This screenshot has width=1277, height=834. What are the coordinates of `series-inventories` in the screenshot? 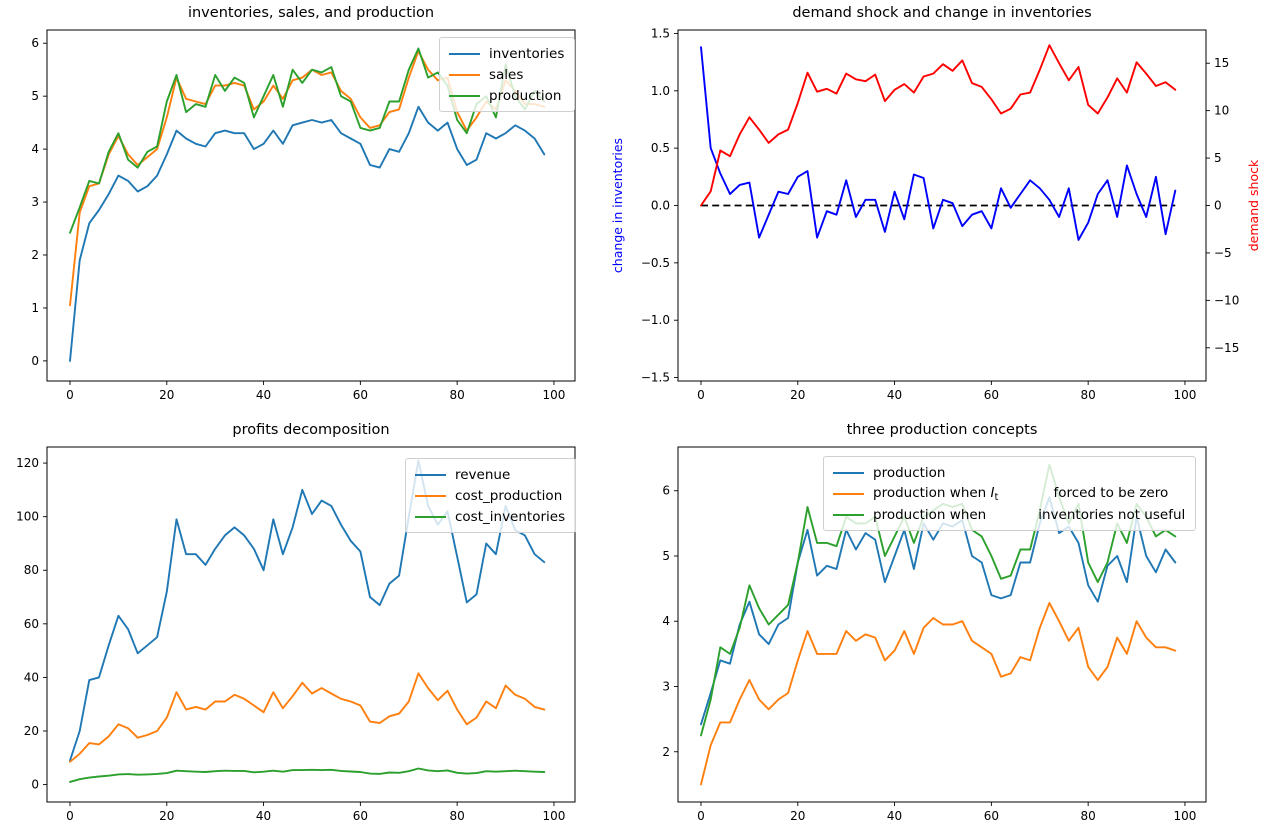 It's located at (307, 233).